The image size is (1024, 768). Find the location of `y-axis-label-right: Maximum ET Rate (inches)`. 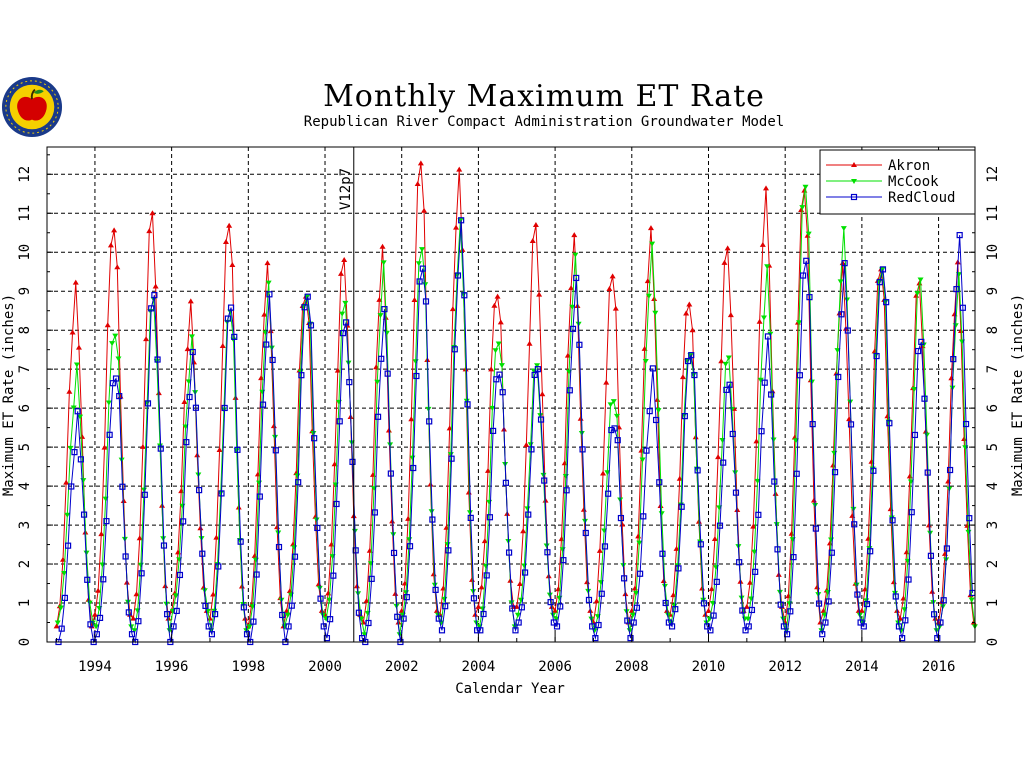

y-axis-label-right: Maximum ET Rate (inches) is located at coordinates (1017, 395).